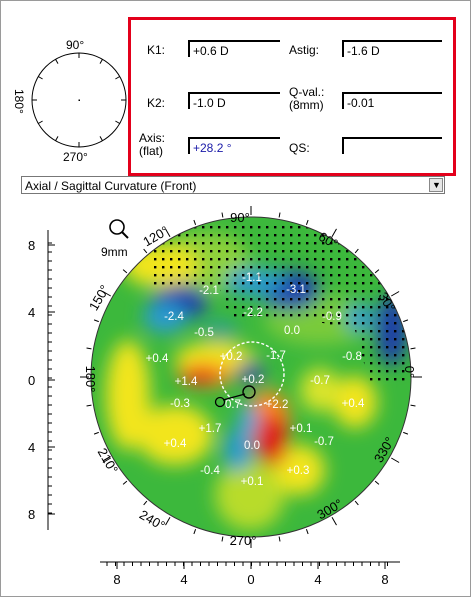  Describe the element at coordinates (250, 579) in the screenshot. I see `x-tick-label: 0` at that location.